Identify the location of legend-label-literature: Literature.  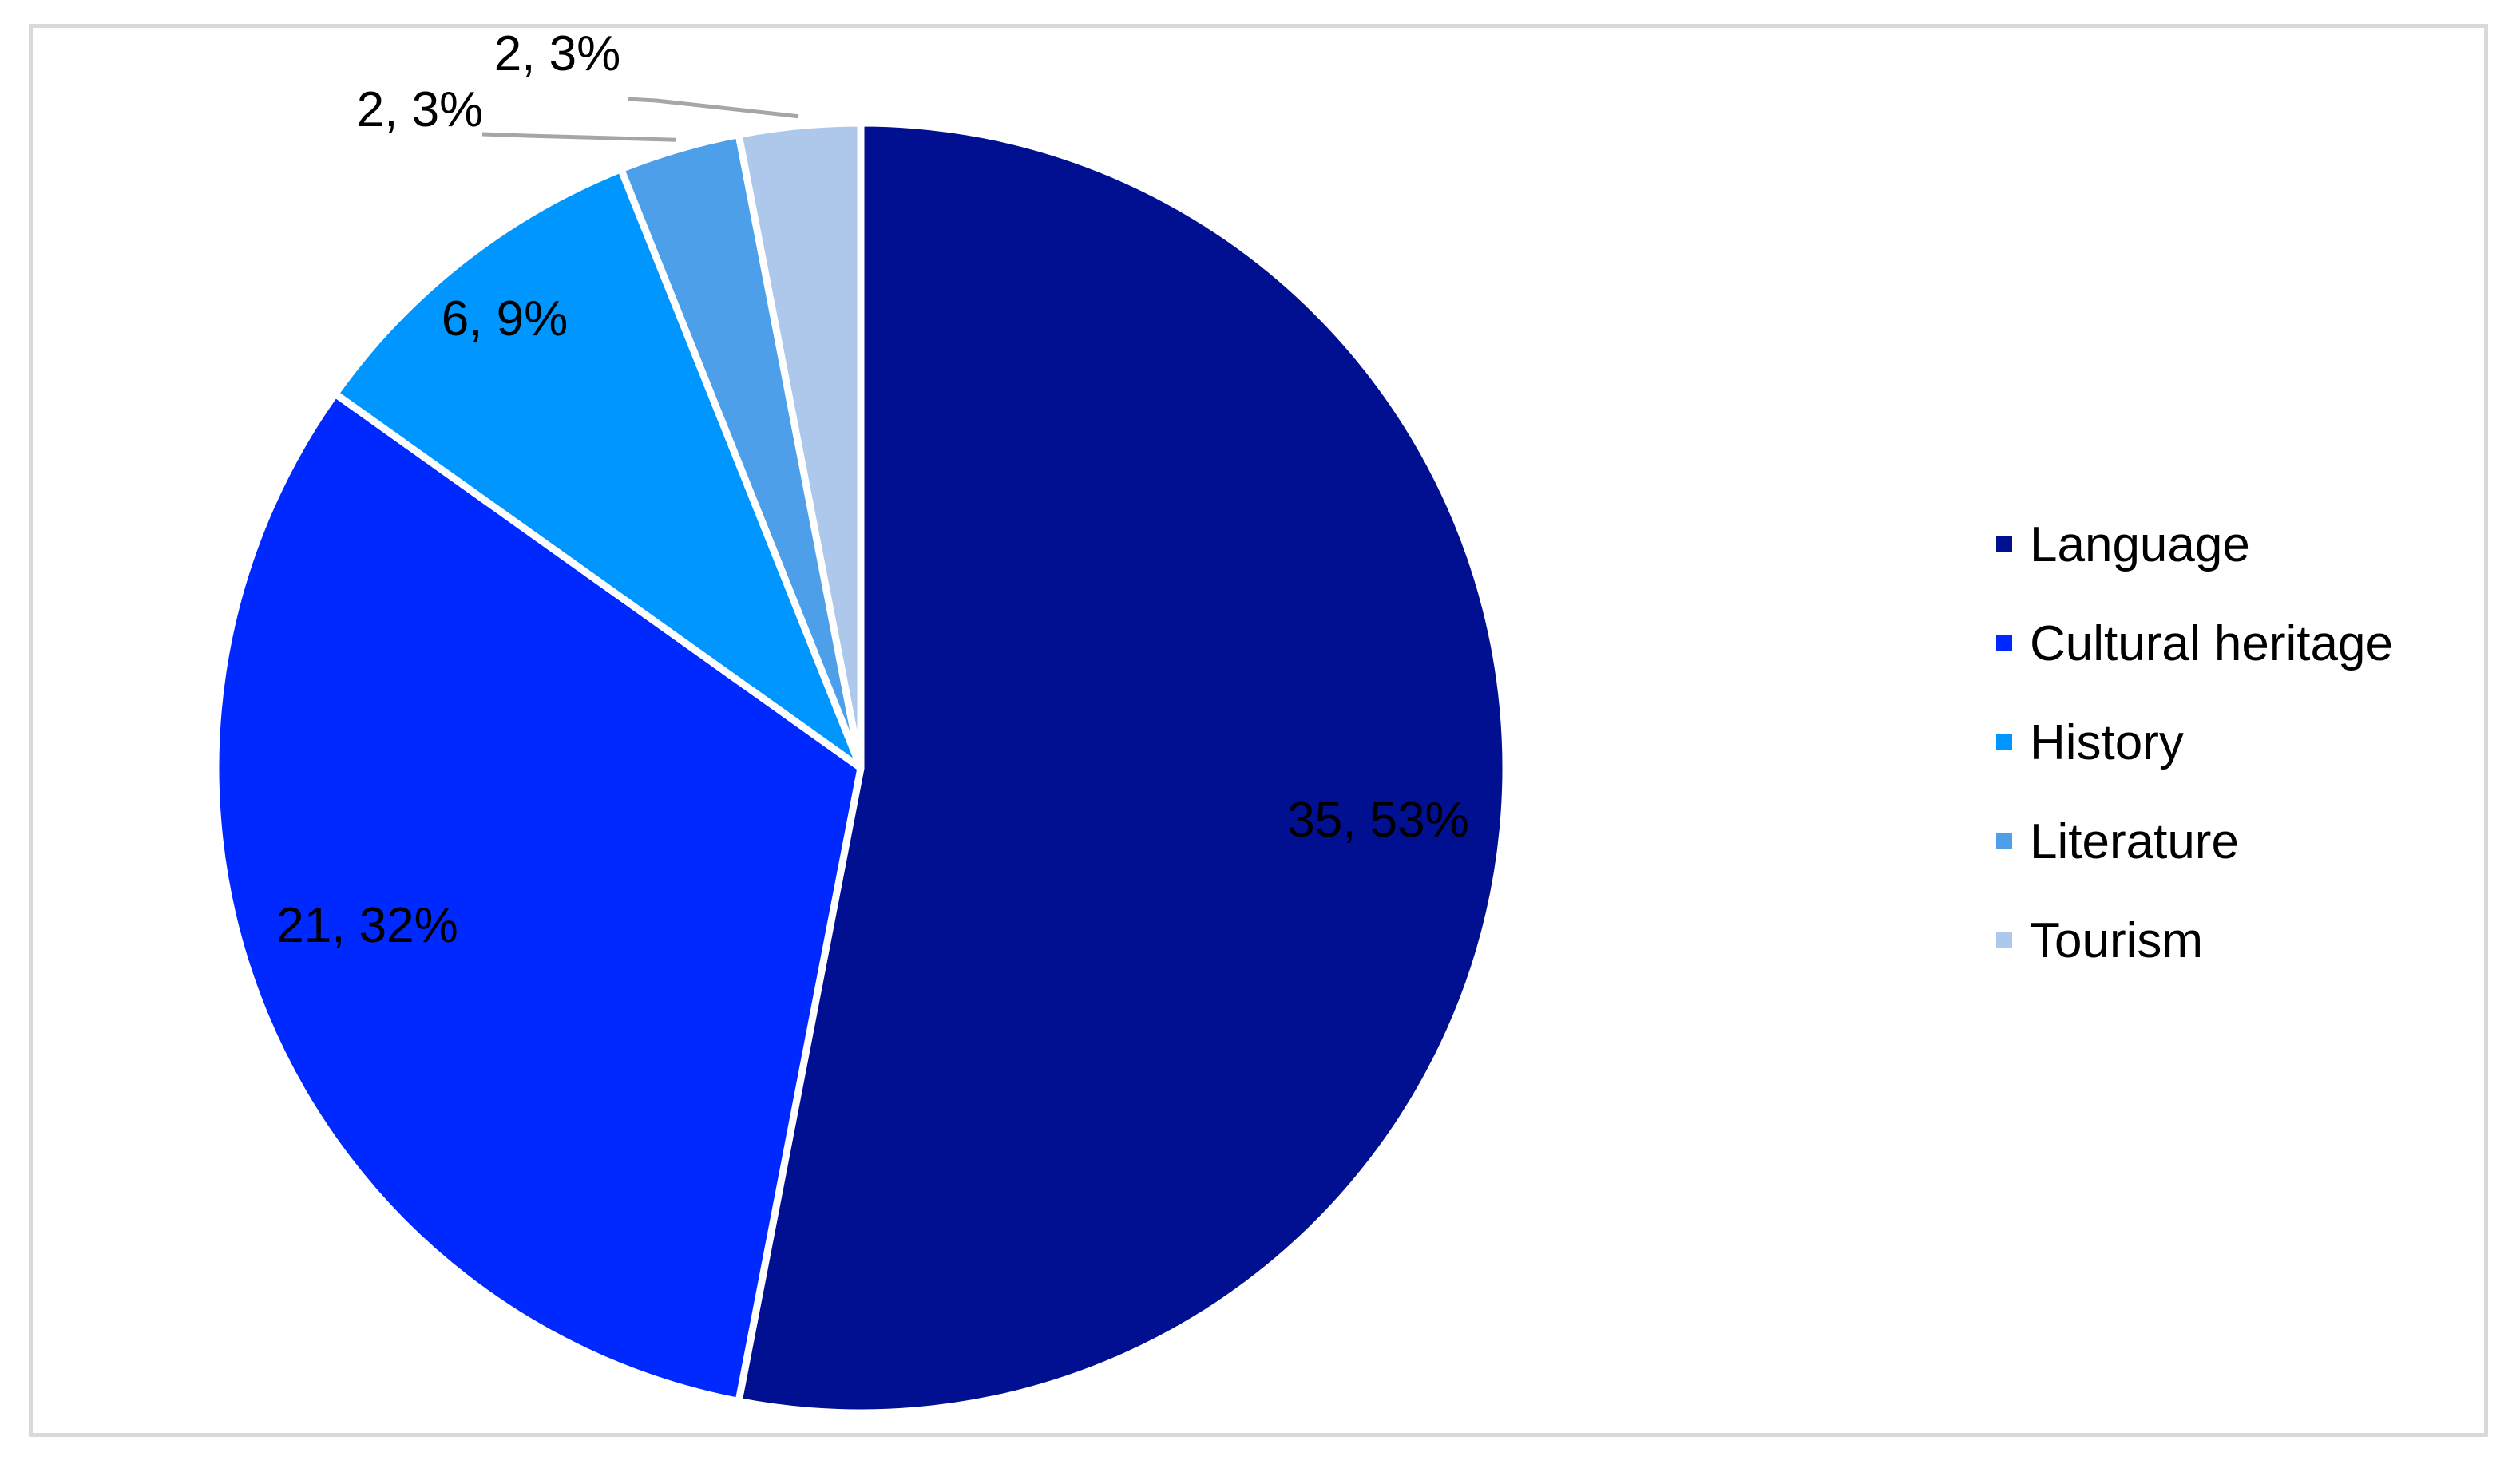
(2135, 841).